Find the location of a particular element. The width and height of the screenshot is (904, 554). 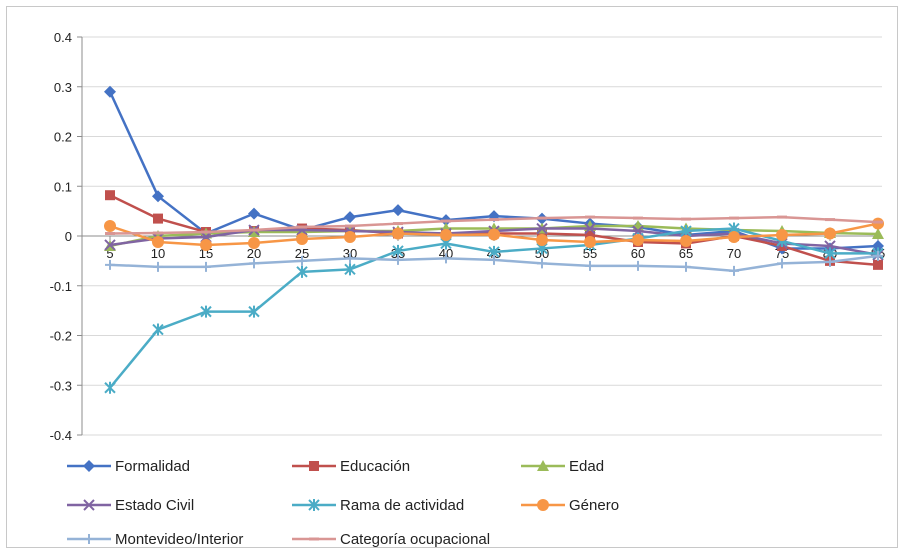

legend-item: Género is located at coordinates (570, 505).